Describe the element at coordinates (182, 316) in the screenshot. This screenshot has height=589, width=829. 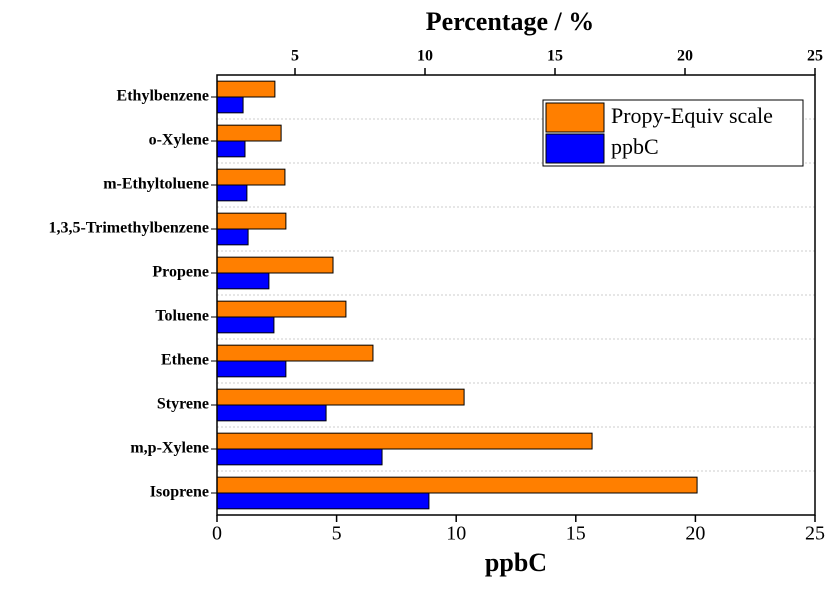
I see `y-tick-label: Toluene` at that location.